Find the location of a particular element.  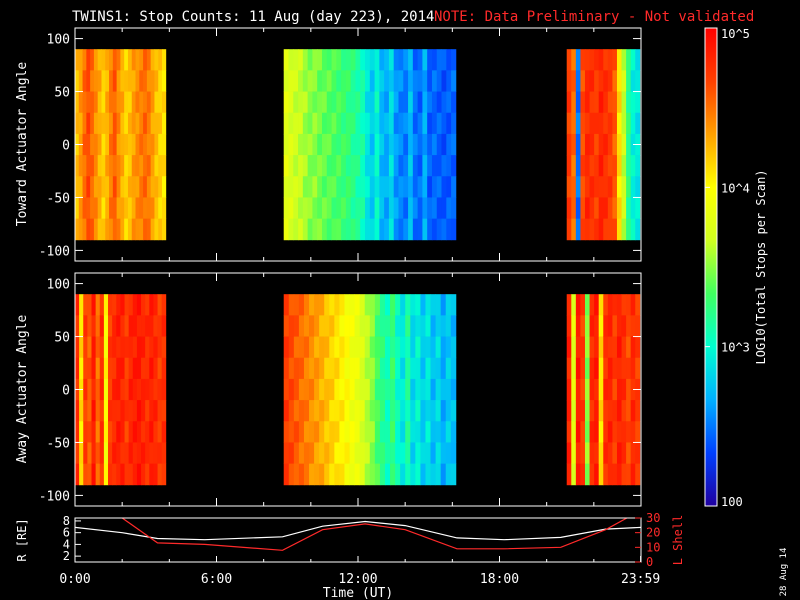

lshell-tick-label: 10 is located at coordinates (653, 547).